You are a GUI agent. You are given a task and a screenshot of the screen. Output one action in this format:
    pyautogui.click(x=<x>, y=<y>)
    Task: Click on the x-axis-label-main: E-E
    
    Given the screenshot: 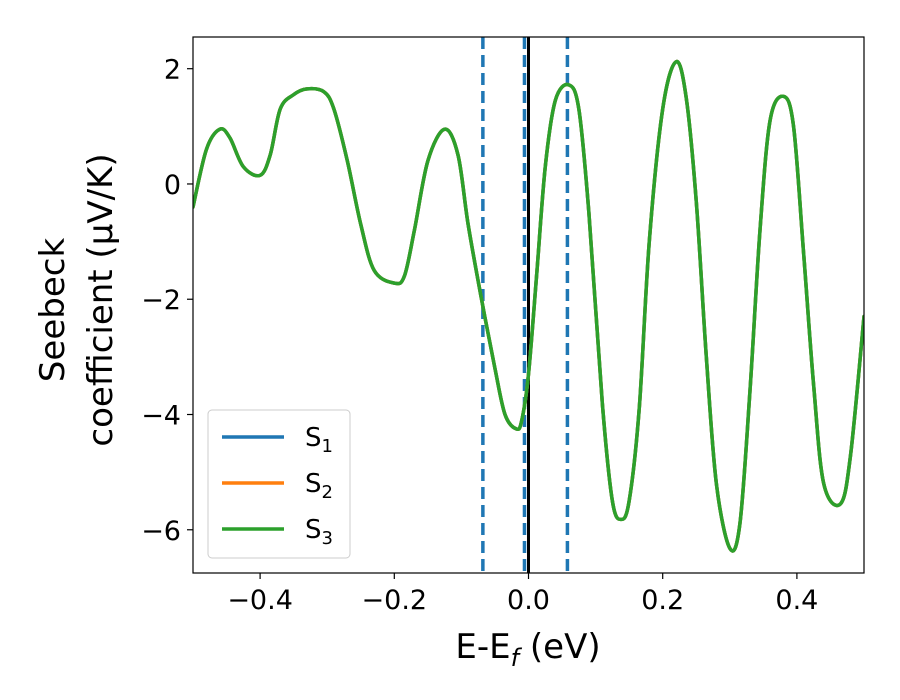 What is the action you would take?
    pyautogui.click(x=482, y=647)
    